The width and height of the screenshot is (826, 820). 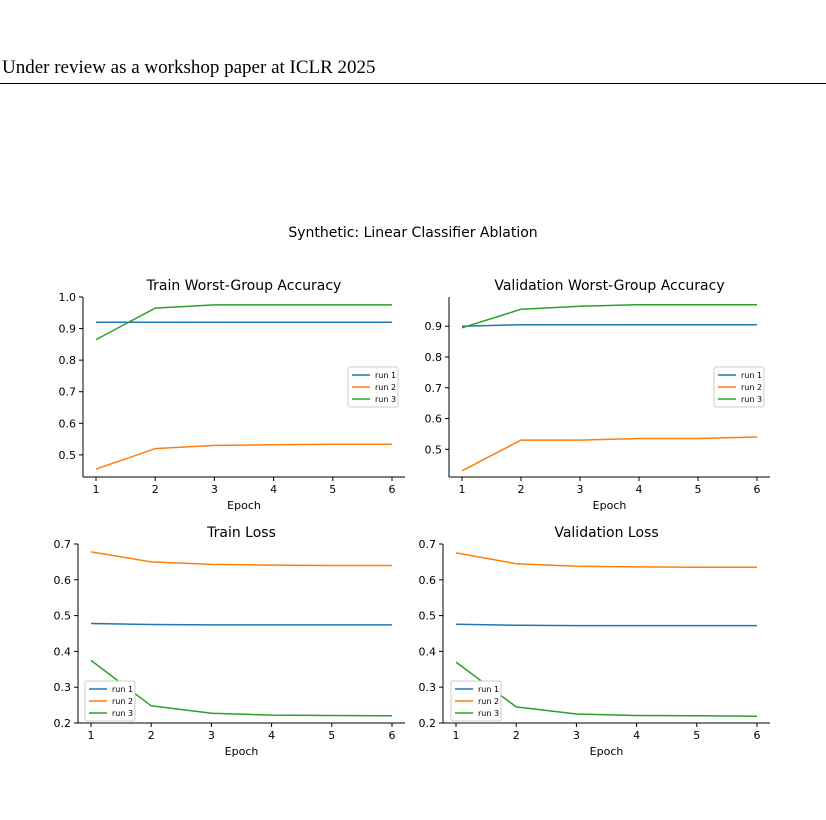 What do you see at coordinates (68, 297) in the screenshot?
I see `y-tick-label: 1.0` at bounding box center [68, 297].